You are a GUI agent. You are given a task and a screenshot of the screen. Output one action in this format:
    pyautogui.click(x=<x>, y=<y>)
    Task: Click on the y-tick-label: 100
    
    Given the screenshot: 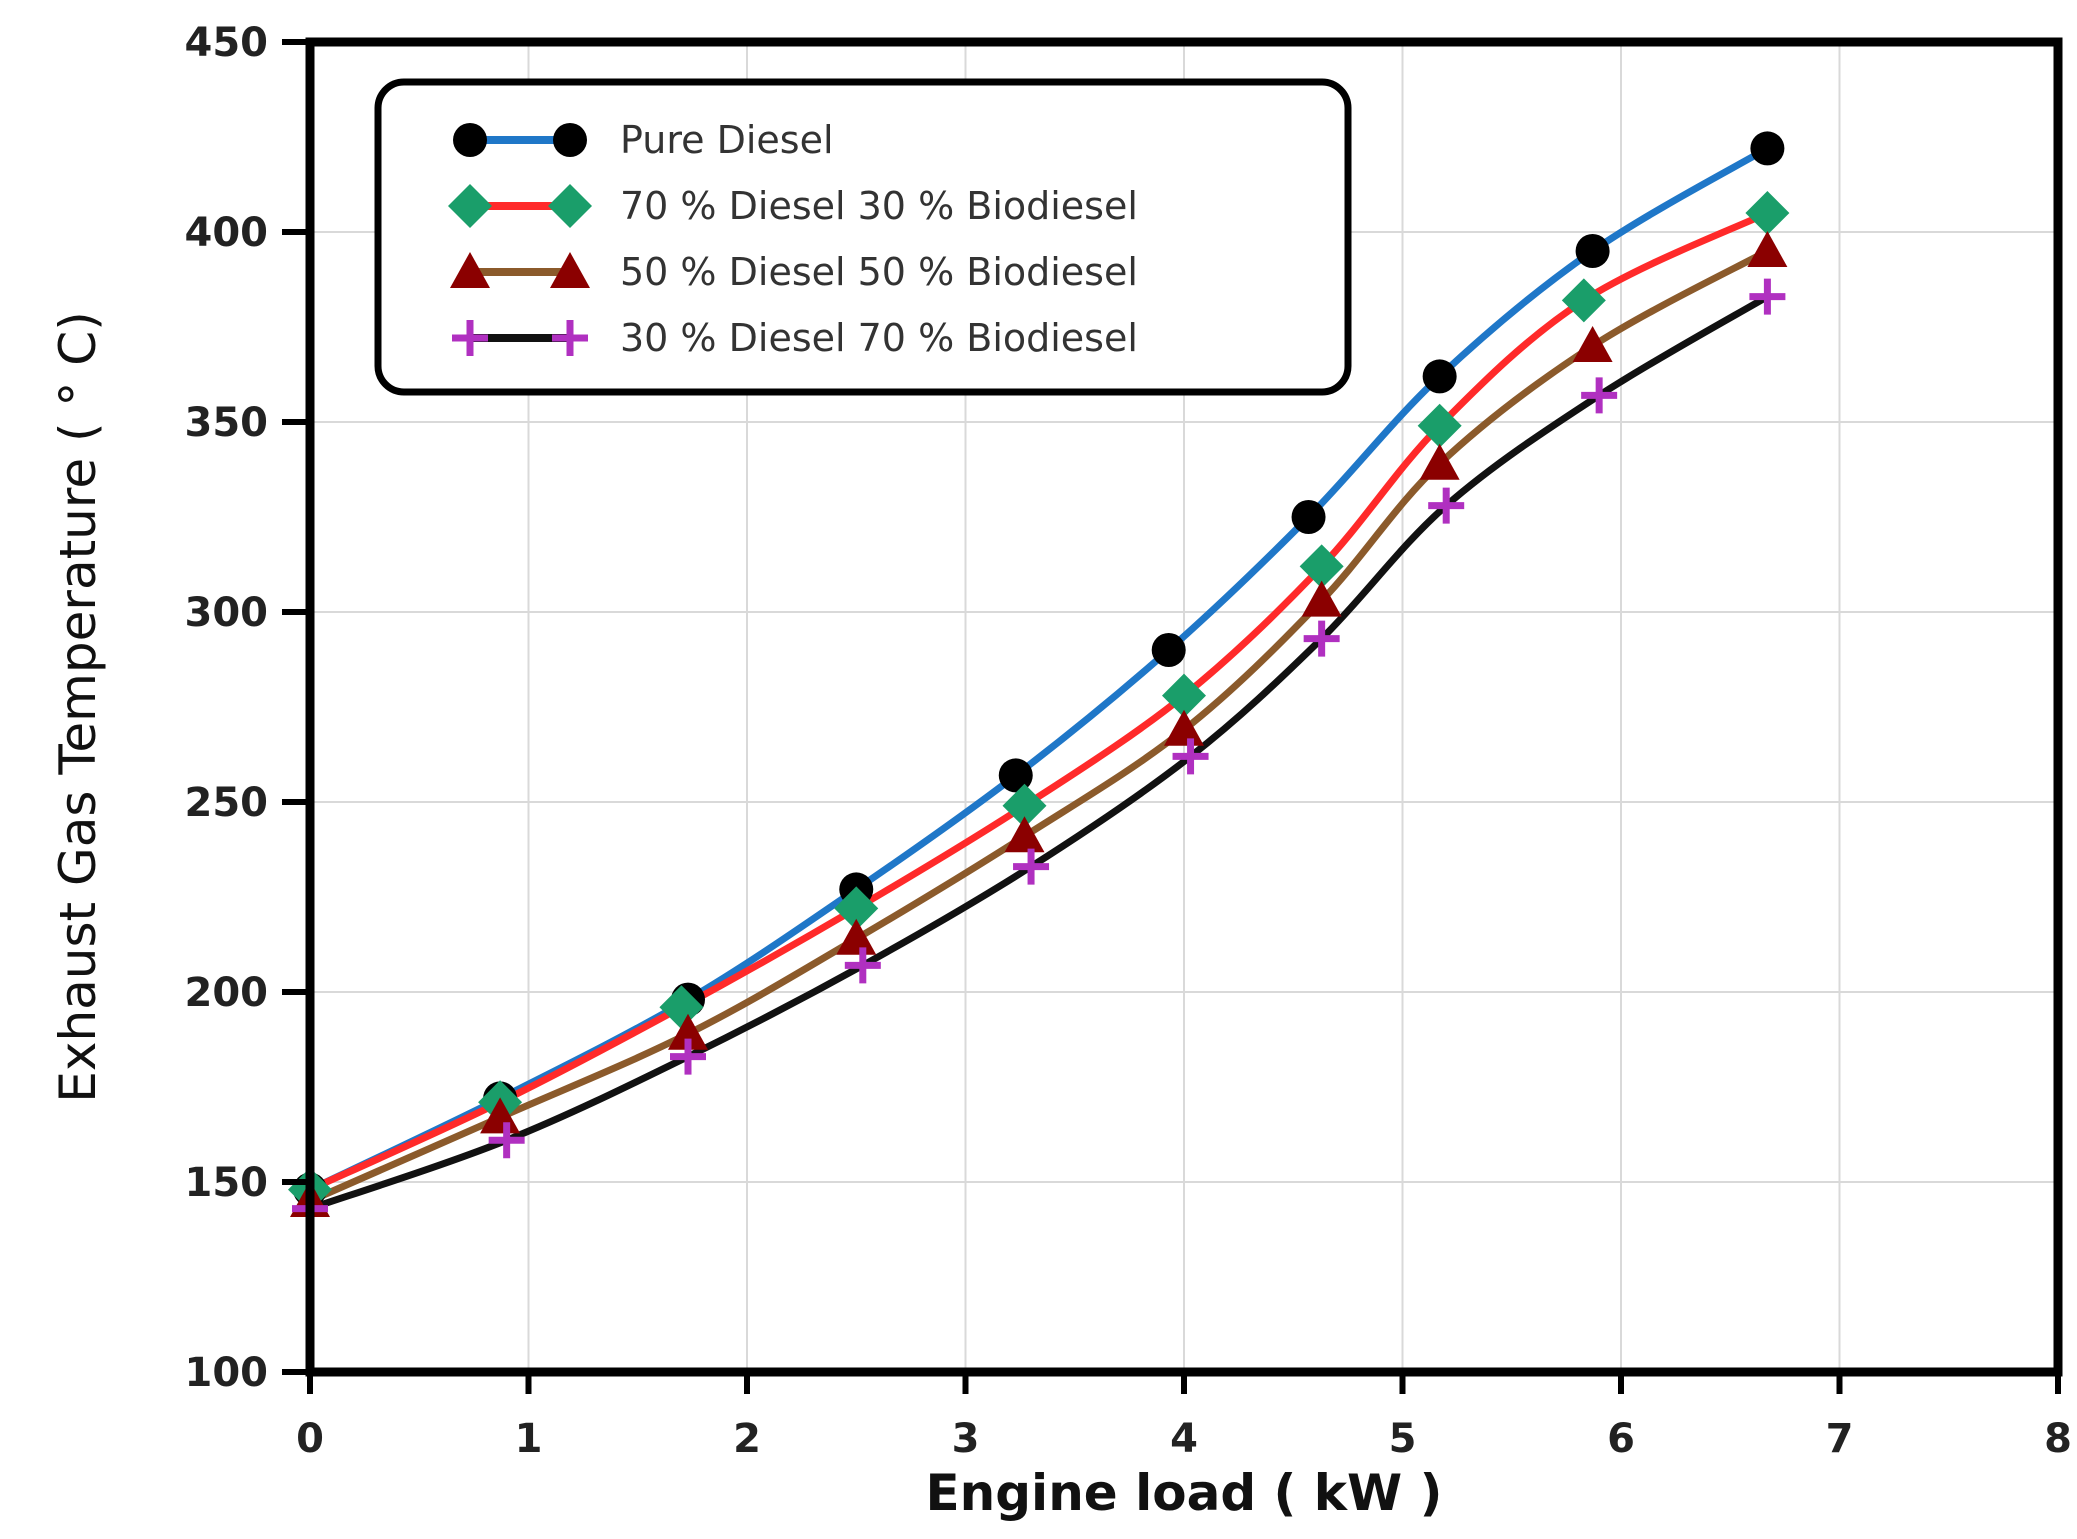 What is the action you would take?
    pyautogui.click(x=227, y=1373)
    